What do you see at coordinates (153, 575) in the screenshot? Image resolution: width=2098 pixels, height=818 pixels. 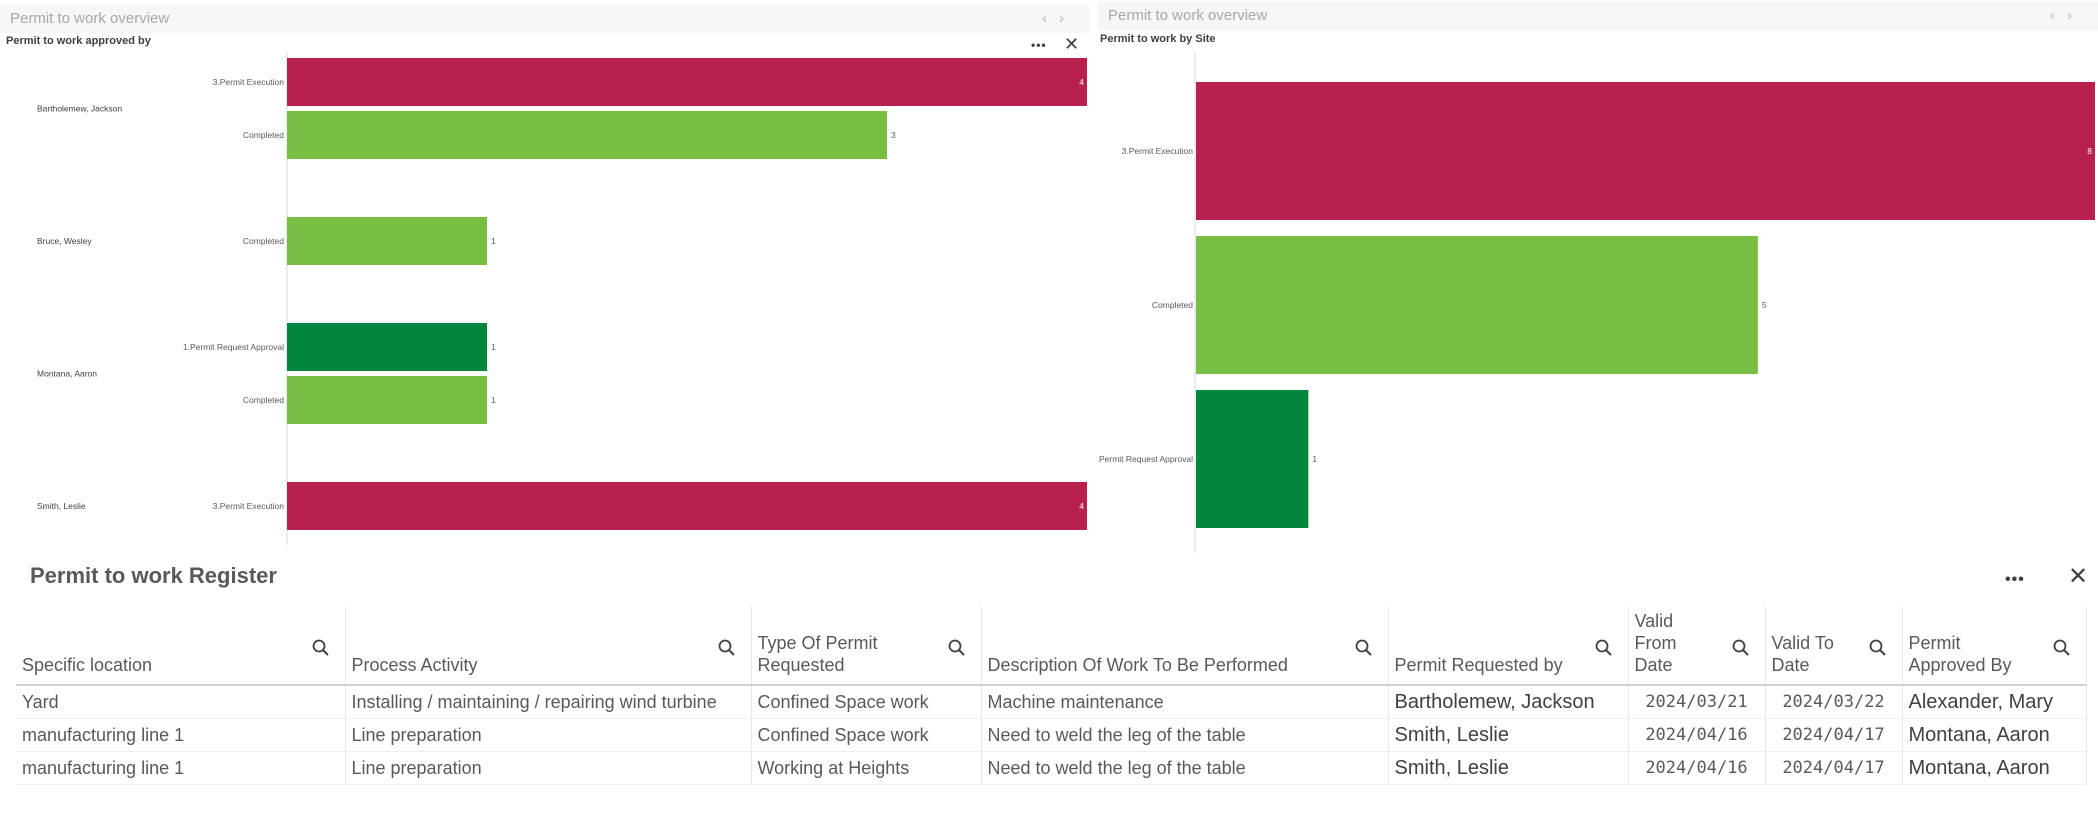 I see `register-title: Permit to work Register` at bounding box center [153, 575].